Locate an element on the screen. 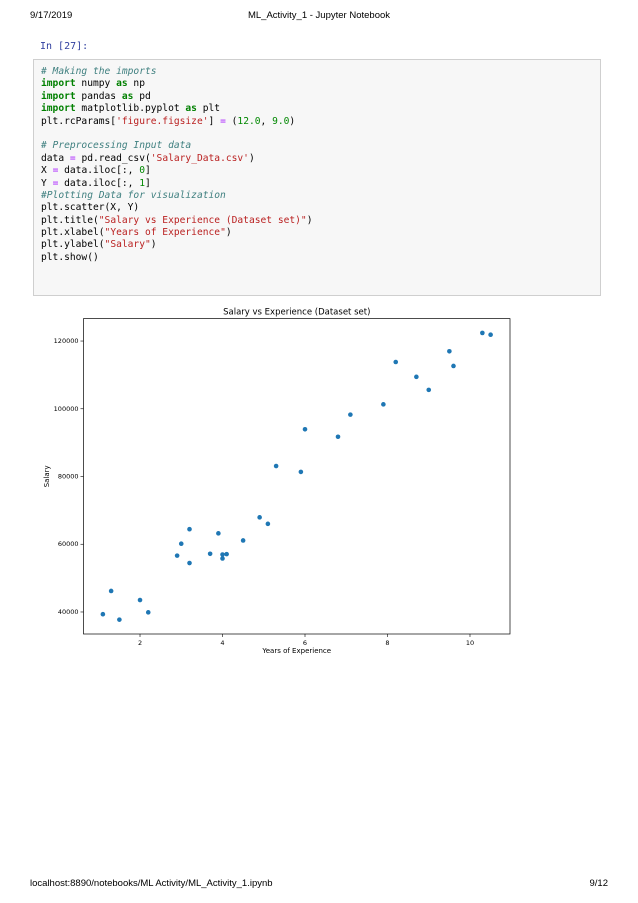  print-page: 9/12 is located at coordinates (599, 883).